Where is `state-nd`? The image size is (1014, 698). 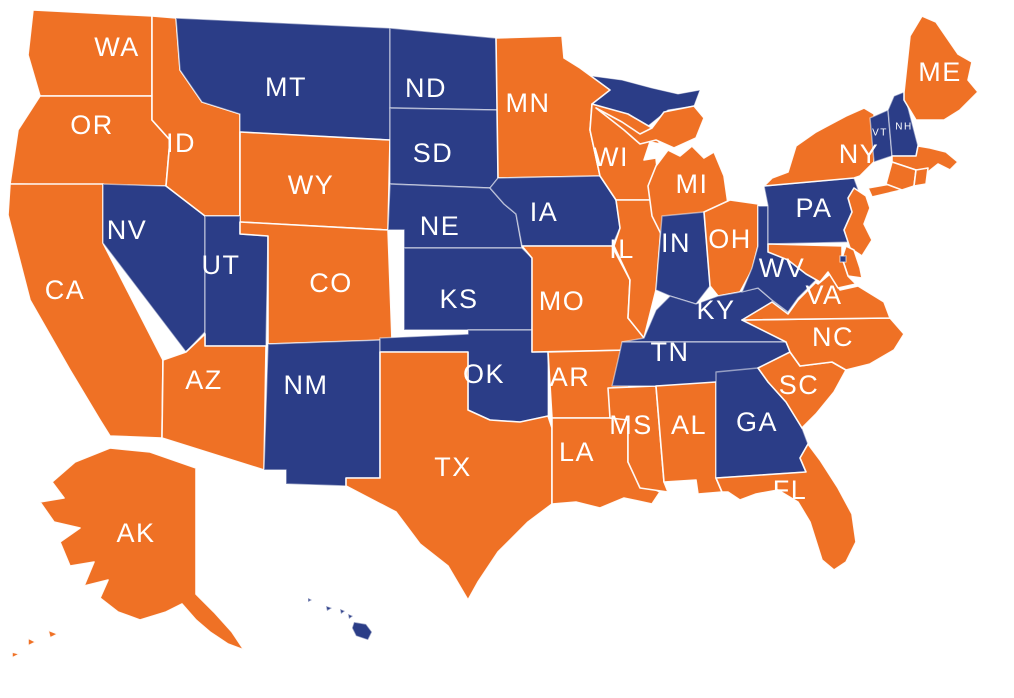
state-nd is located at coordinates (444, 69).